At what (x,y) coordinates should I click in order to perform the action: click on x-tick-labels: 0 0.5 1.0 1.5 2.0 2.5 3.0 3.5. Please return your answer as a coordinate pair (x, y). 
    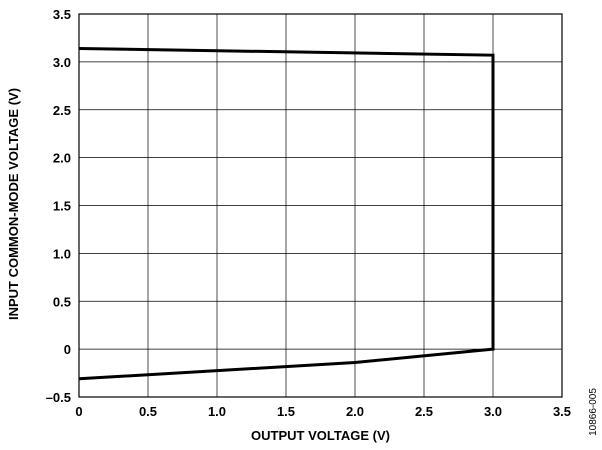
    Looking at the image, I should click on (323, 411).